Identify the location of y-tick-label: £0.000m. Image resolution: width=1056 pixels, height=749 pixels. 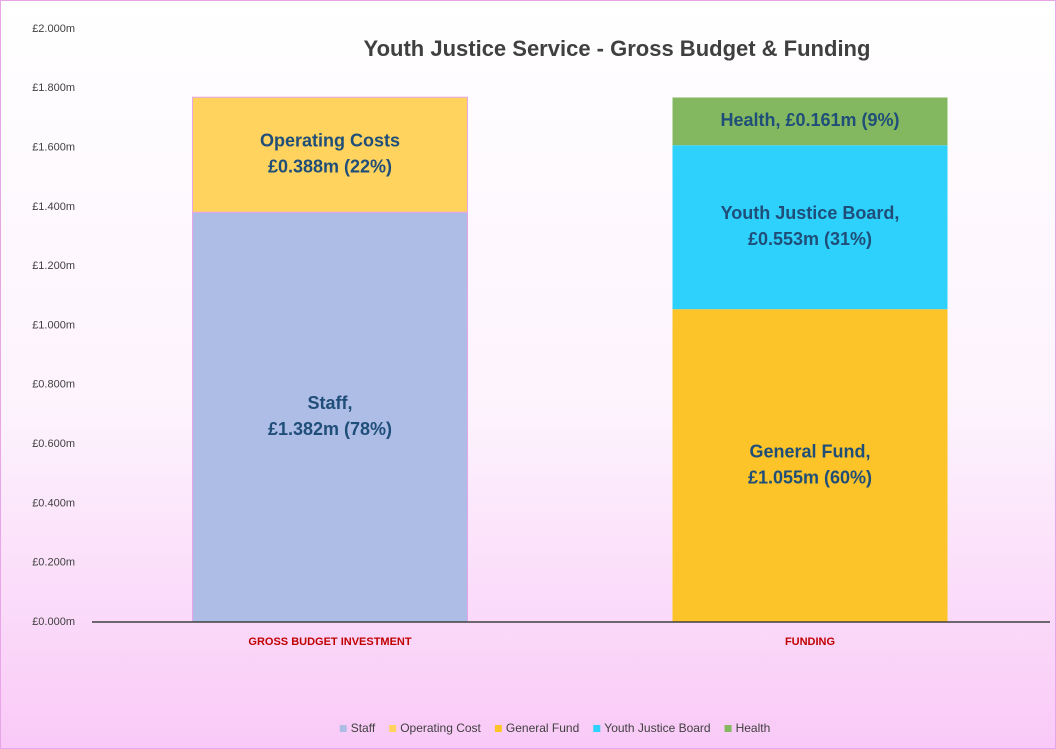
(53, 622).